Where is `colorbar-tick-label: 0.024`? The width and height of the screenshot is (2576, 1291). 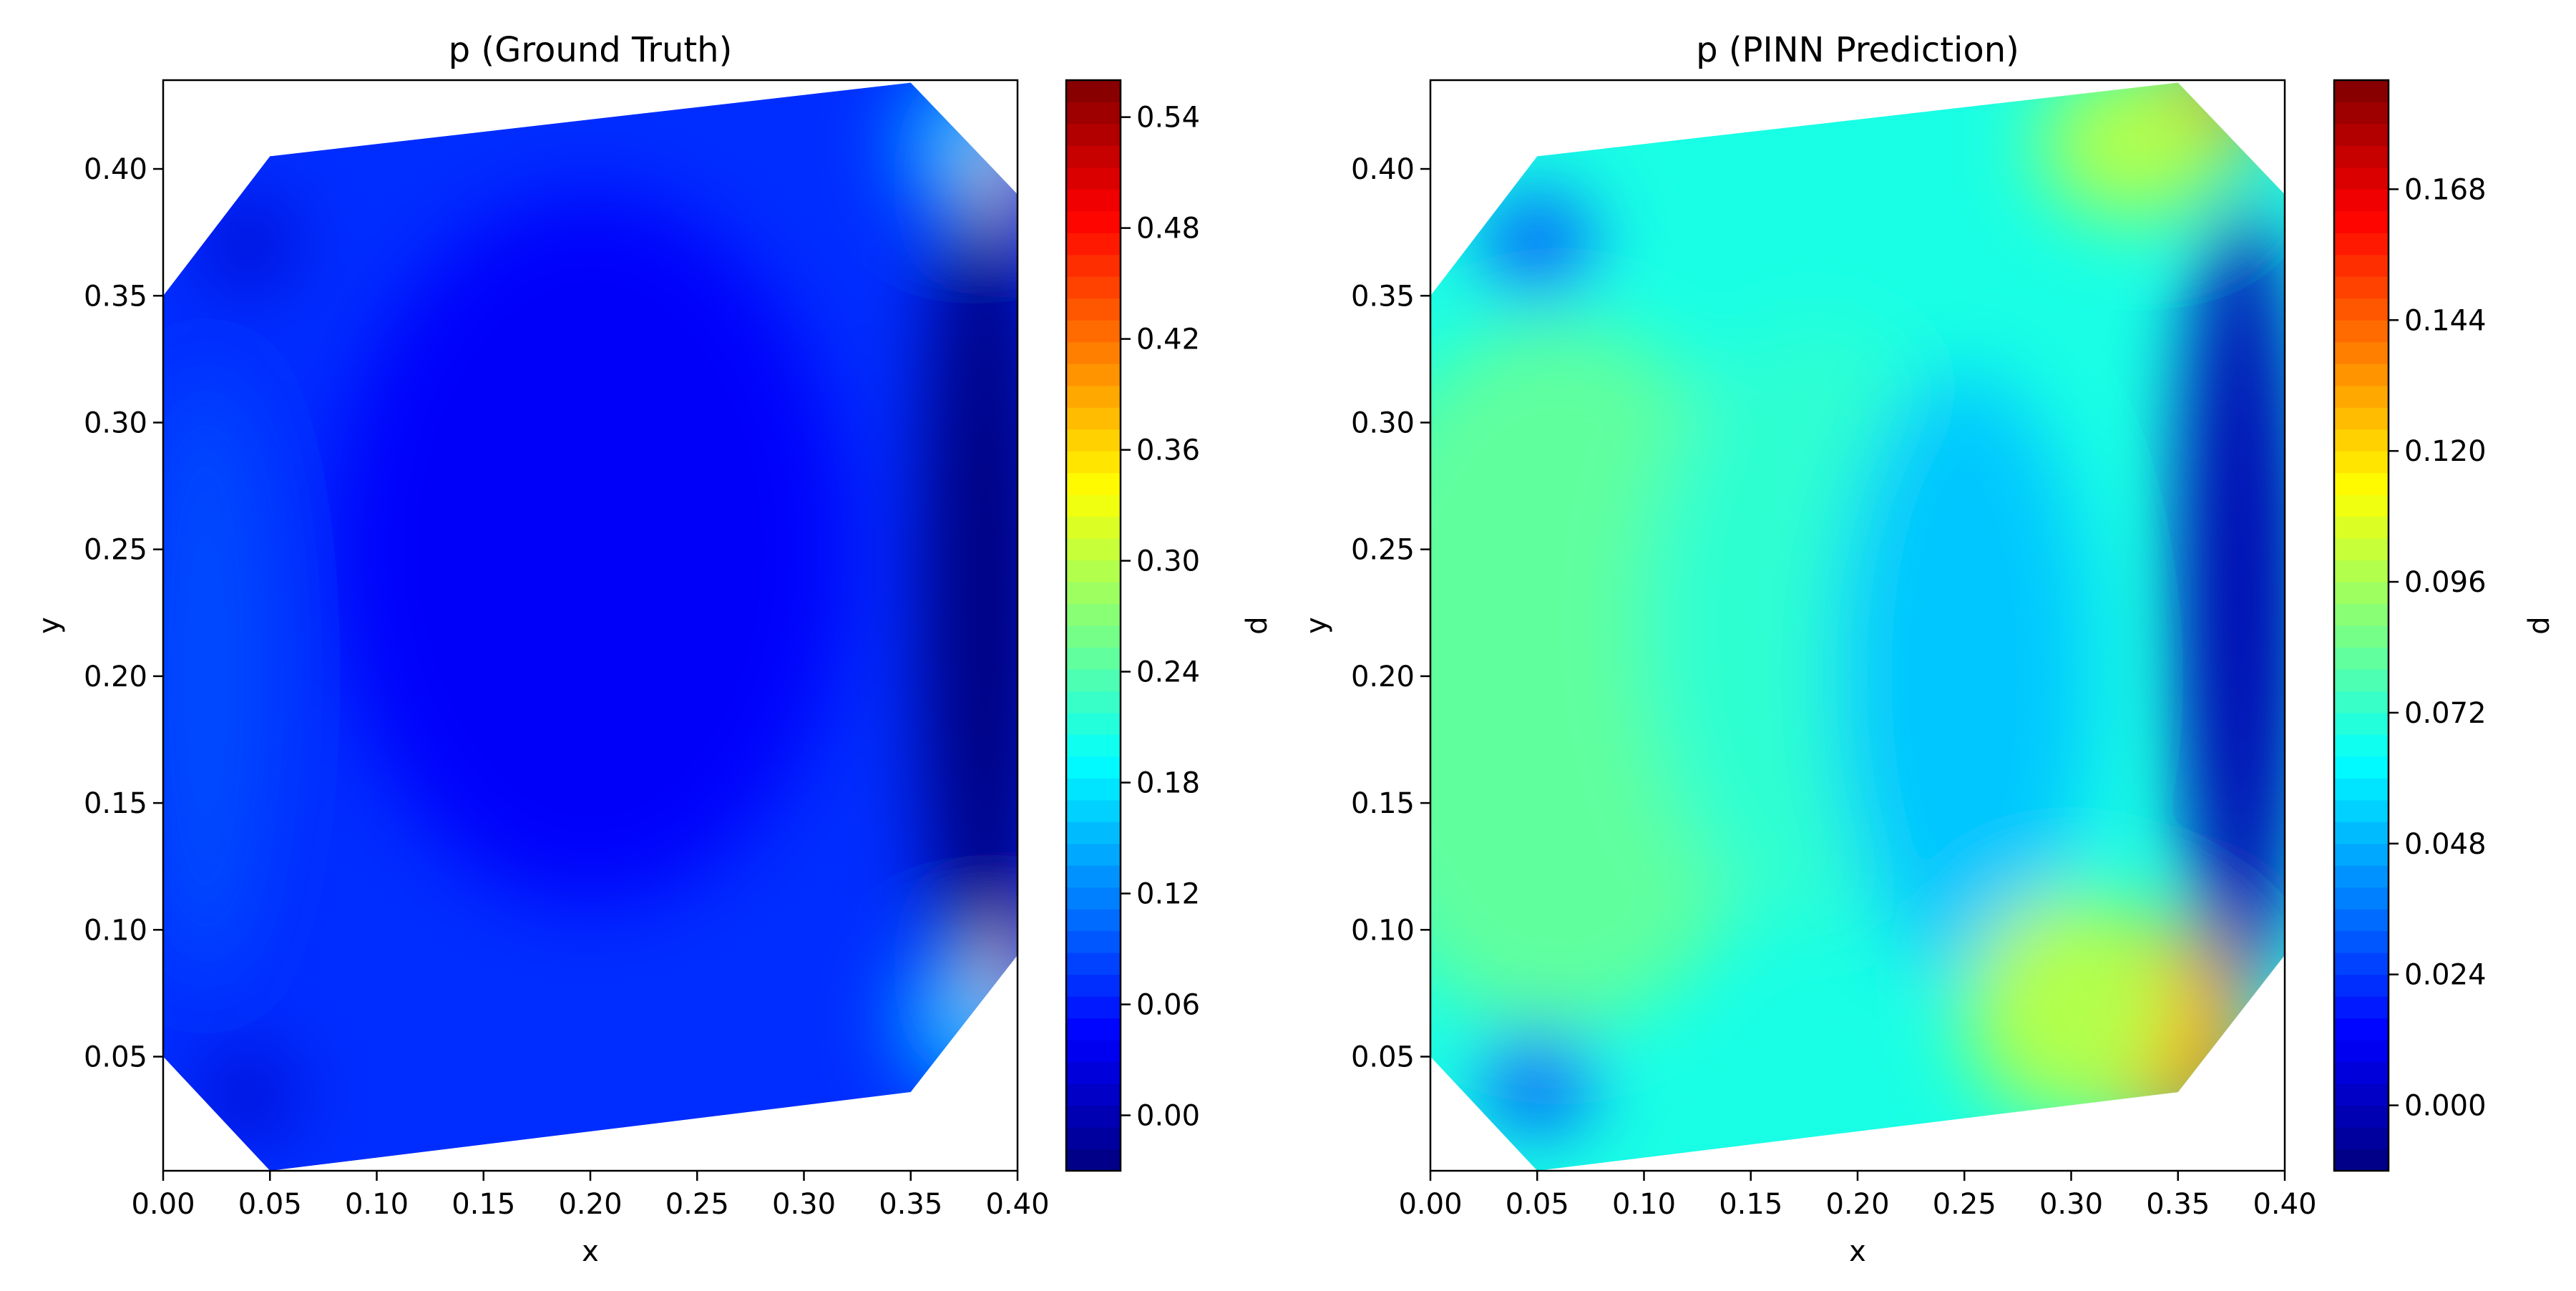
colorbar-tick-label: 0.024 is located at coordinates (2445, 975).